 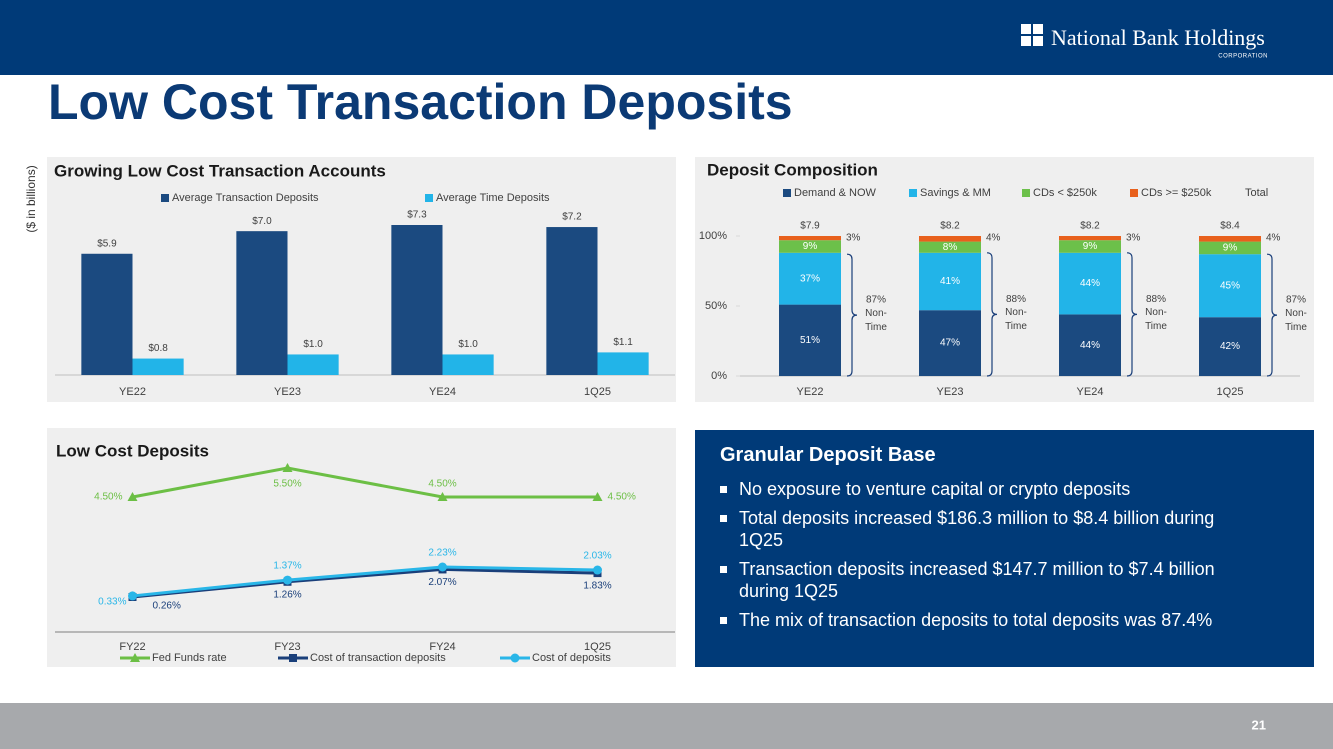 I want to click on data-label: 41%, so click(x=950, y=281).